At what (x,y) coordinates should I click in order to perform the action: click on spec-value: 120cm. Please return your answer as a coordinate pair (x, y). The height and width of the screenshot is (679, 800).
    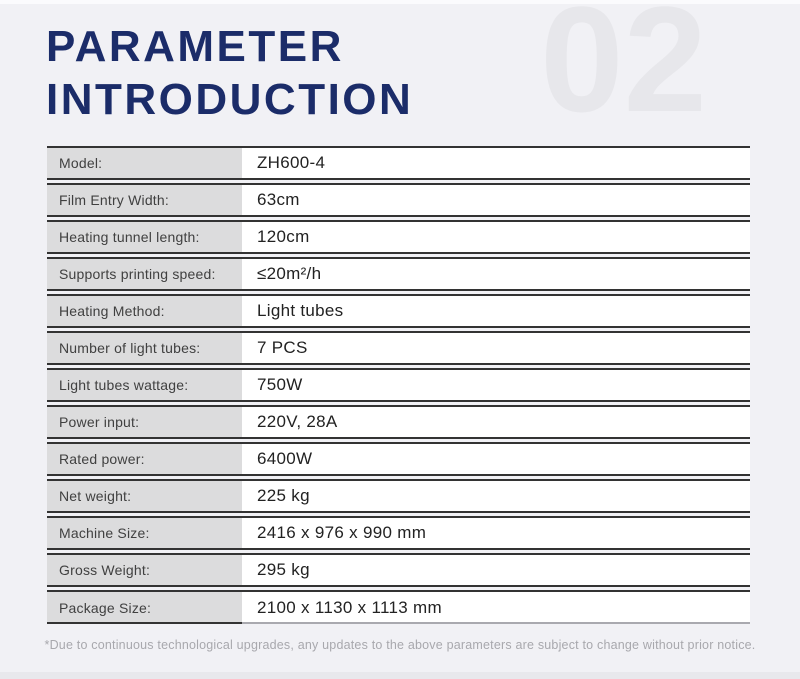
    Looking at the image, I should click on (283, 236).